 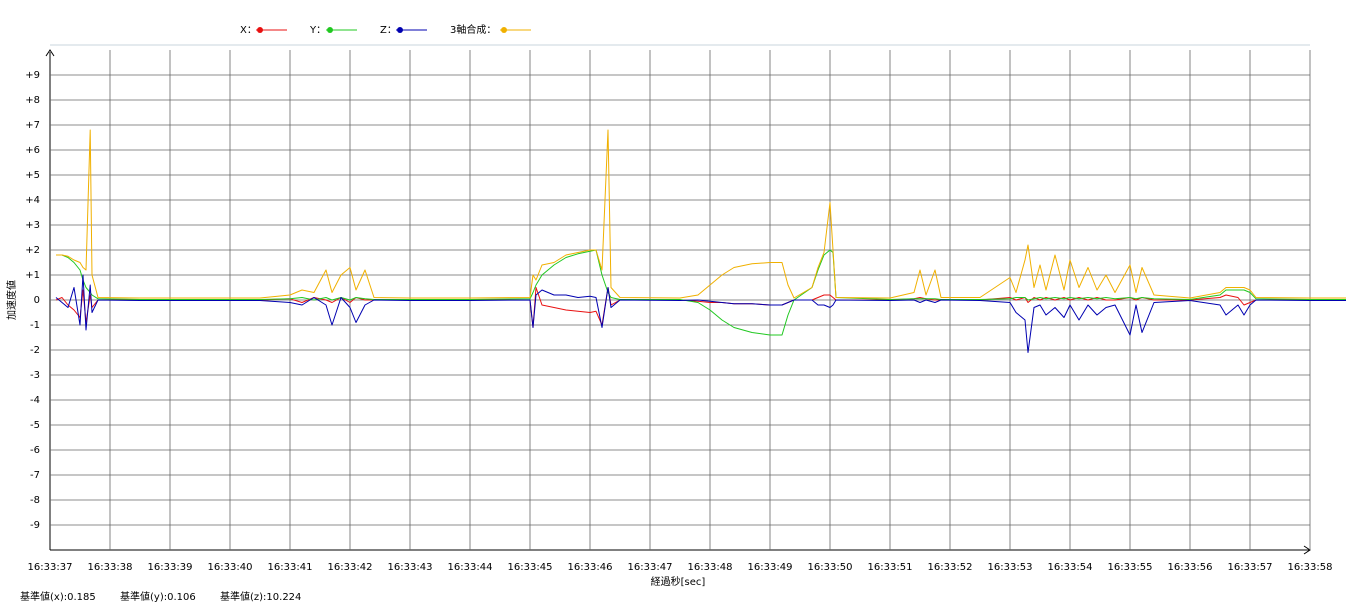 What do you see at coordinates (388, 30) in the screenshot?
I see `legend-label: Z：` at bounding box center [388, 30].